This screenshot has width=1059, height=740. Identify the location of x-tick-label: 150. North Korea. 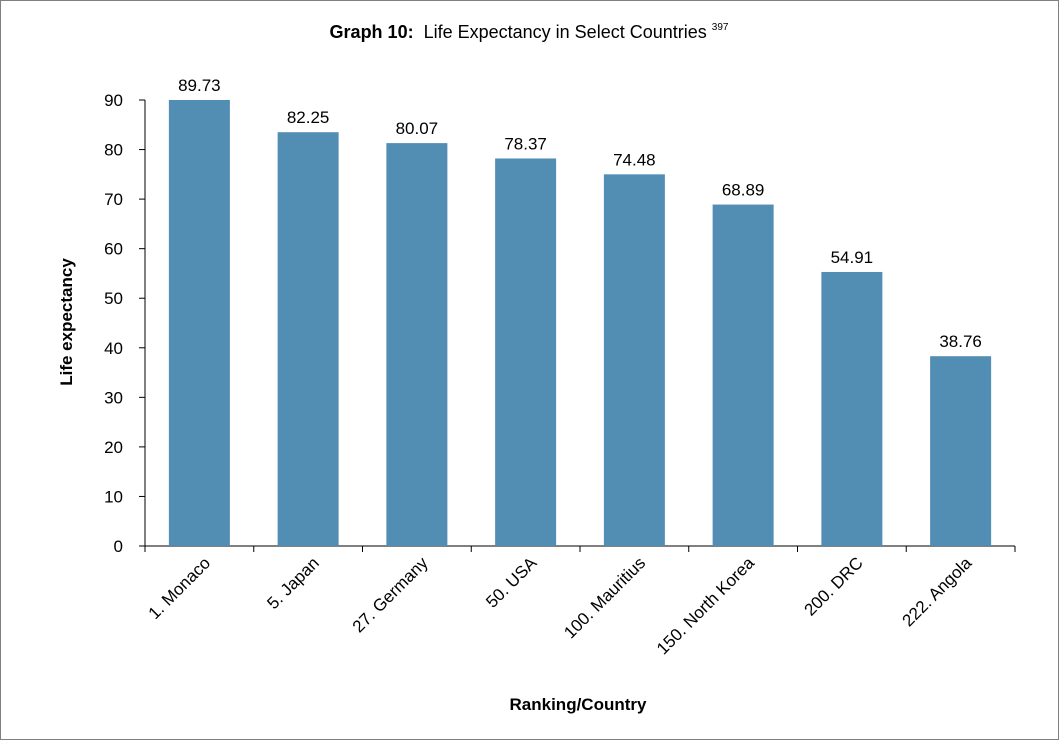
(705, 605).